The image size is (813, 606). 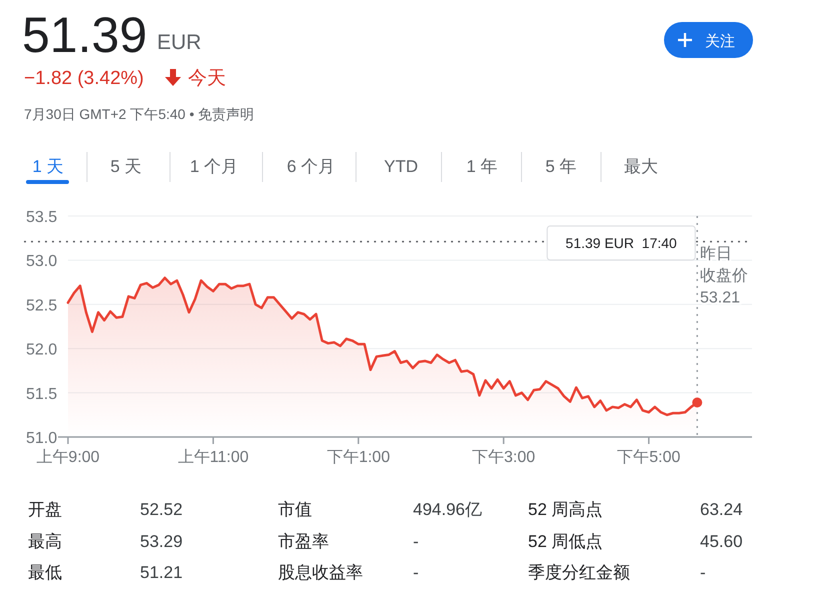 What do you see at coordinates (720, 41) in the screenshot?
I see `text: 关注` at bounding box center [720, 41].